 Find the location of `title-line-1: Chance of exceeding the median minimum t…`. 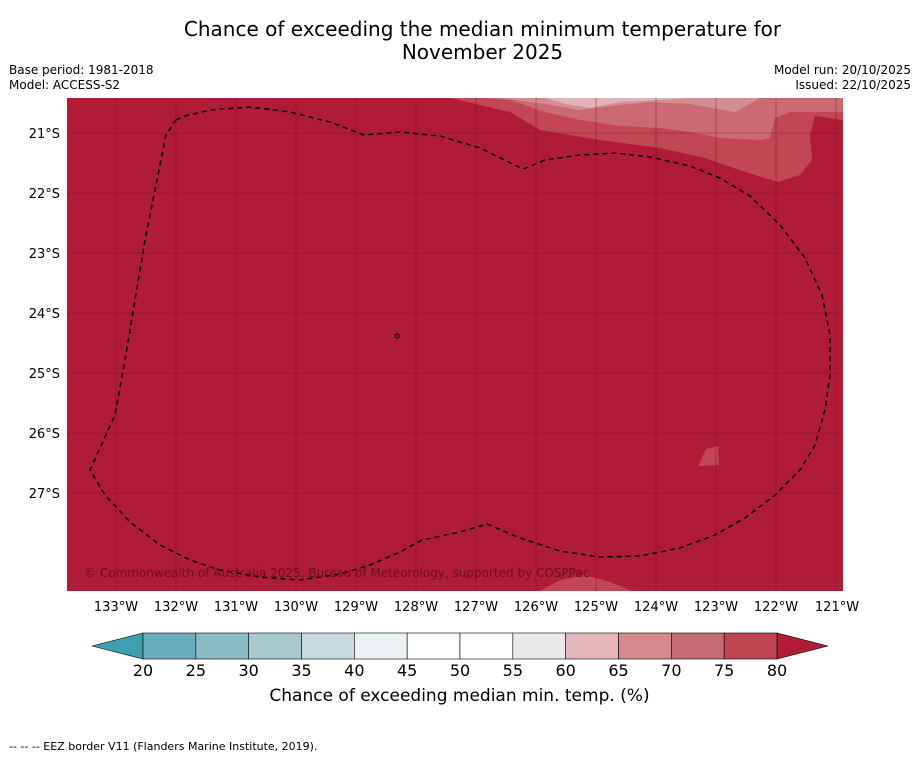

title-line-1: Chance of exceeding the median minimum t… is located at coordinates (482, 29).